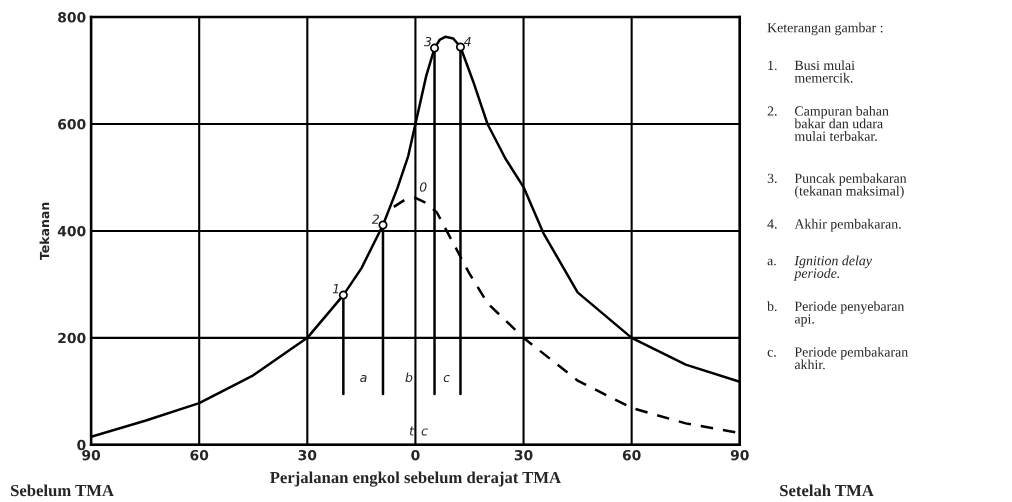 The width and height of the screenshot is (1012, 502). What do you see at coordinates (819, 268) in the screenshot?
I see `text: a. Ignition delay periode.` at bounding box center [819, 268].